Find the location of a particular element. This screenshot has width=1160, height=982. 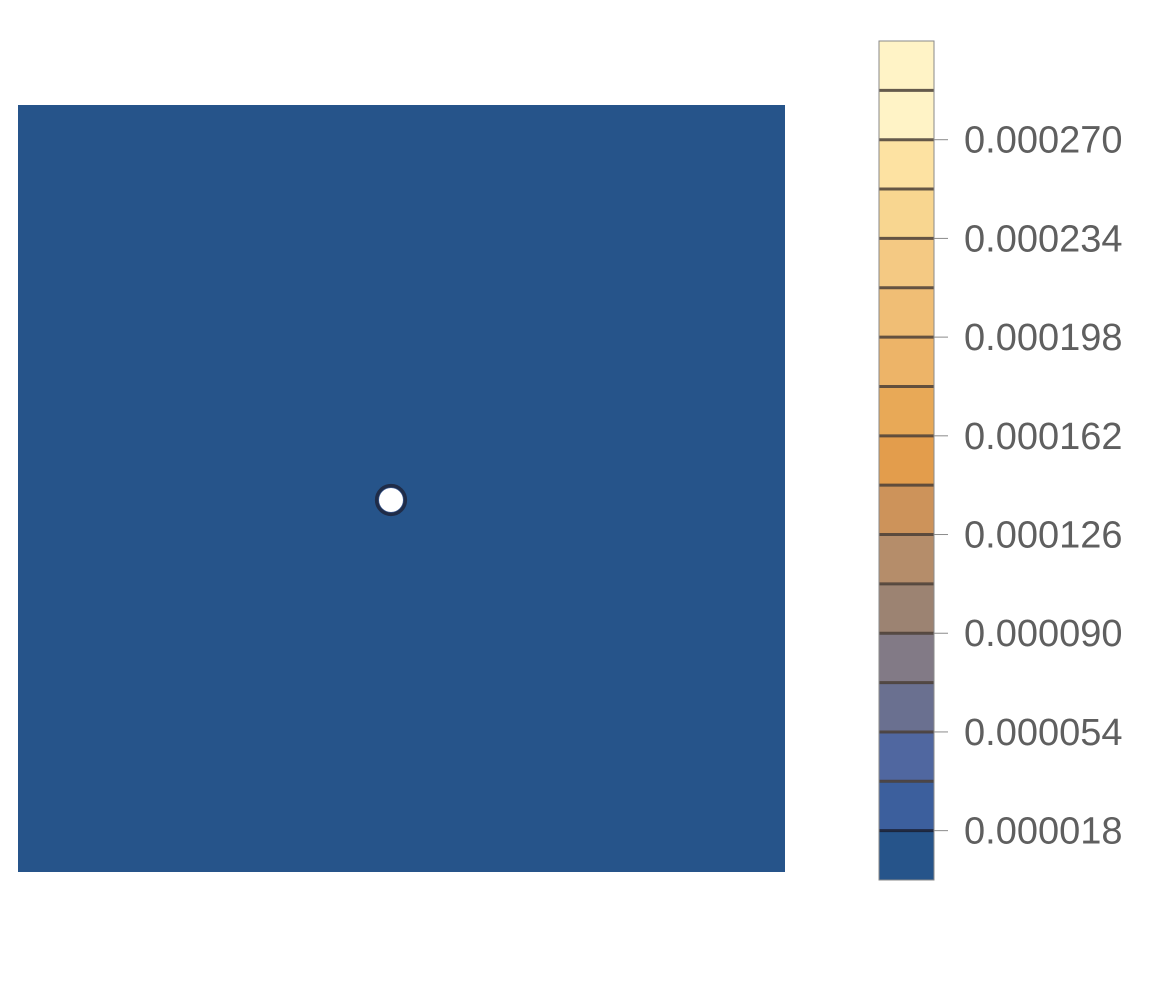

colorbar-ticks is located at coordinates (941, 485).